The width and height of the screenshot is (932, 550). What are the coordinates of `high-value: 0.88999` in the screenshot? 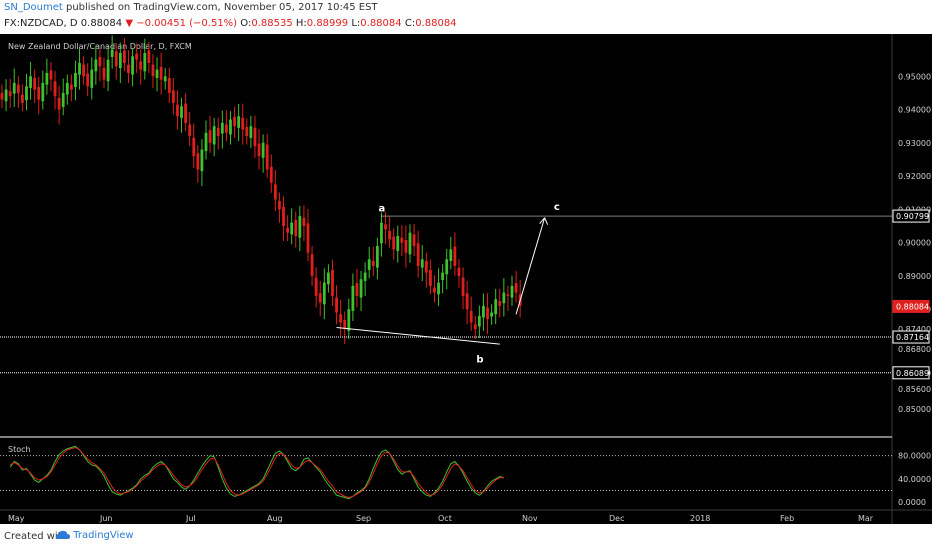 It's located at (327, 23).